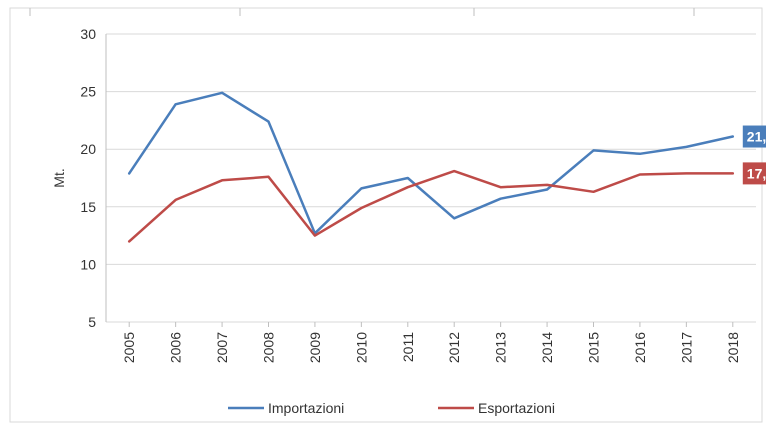  What do you see at coordinates (315, 347) in the screenshot?
I see `x-tick-label: 2009` at bounding box center [315, 347].